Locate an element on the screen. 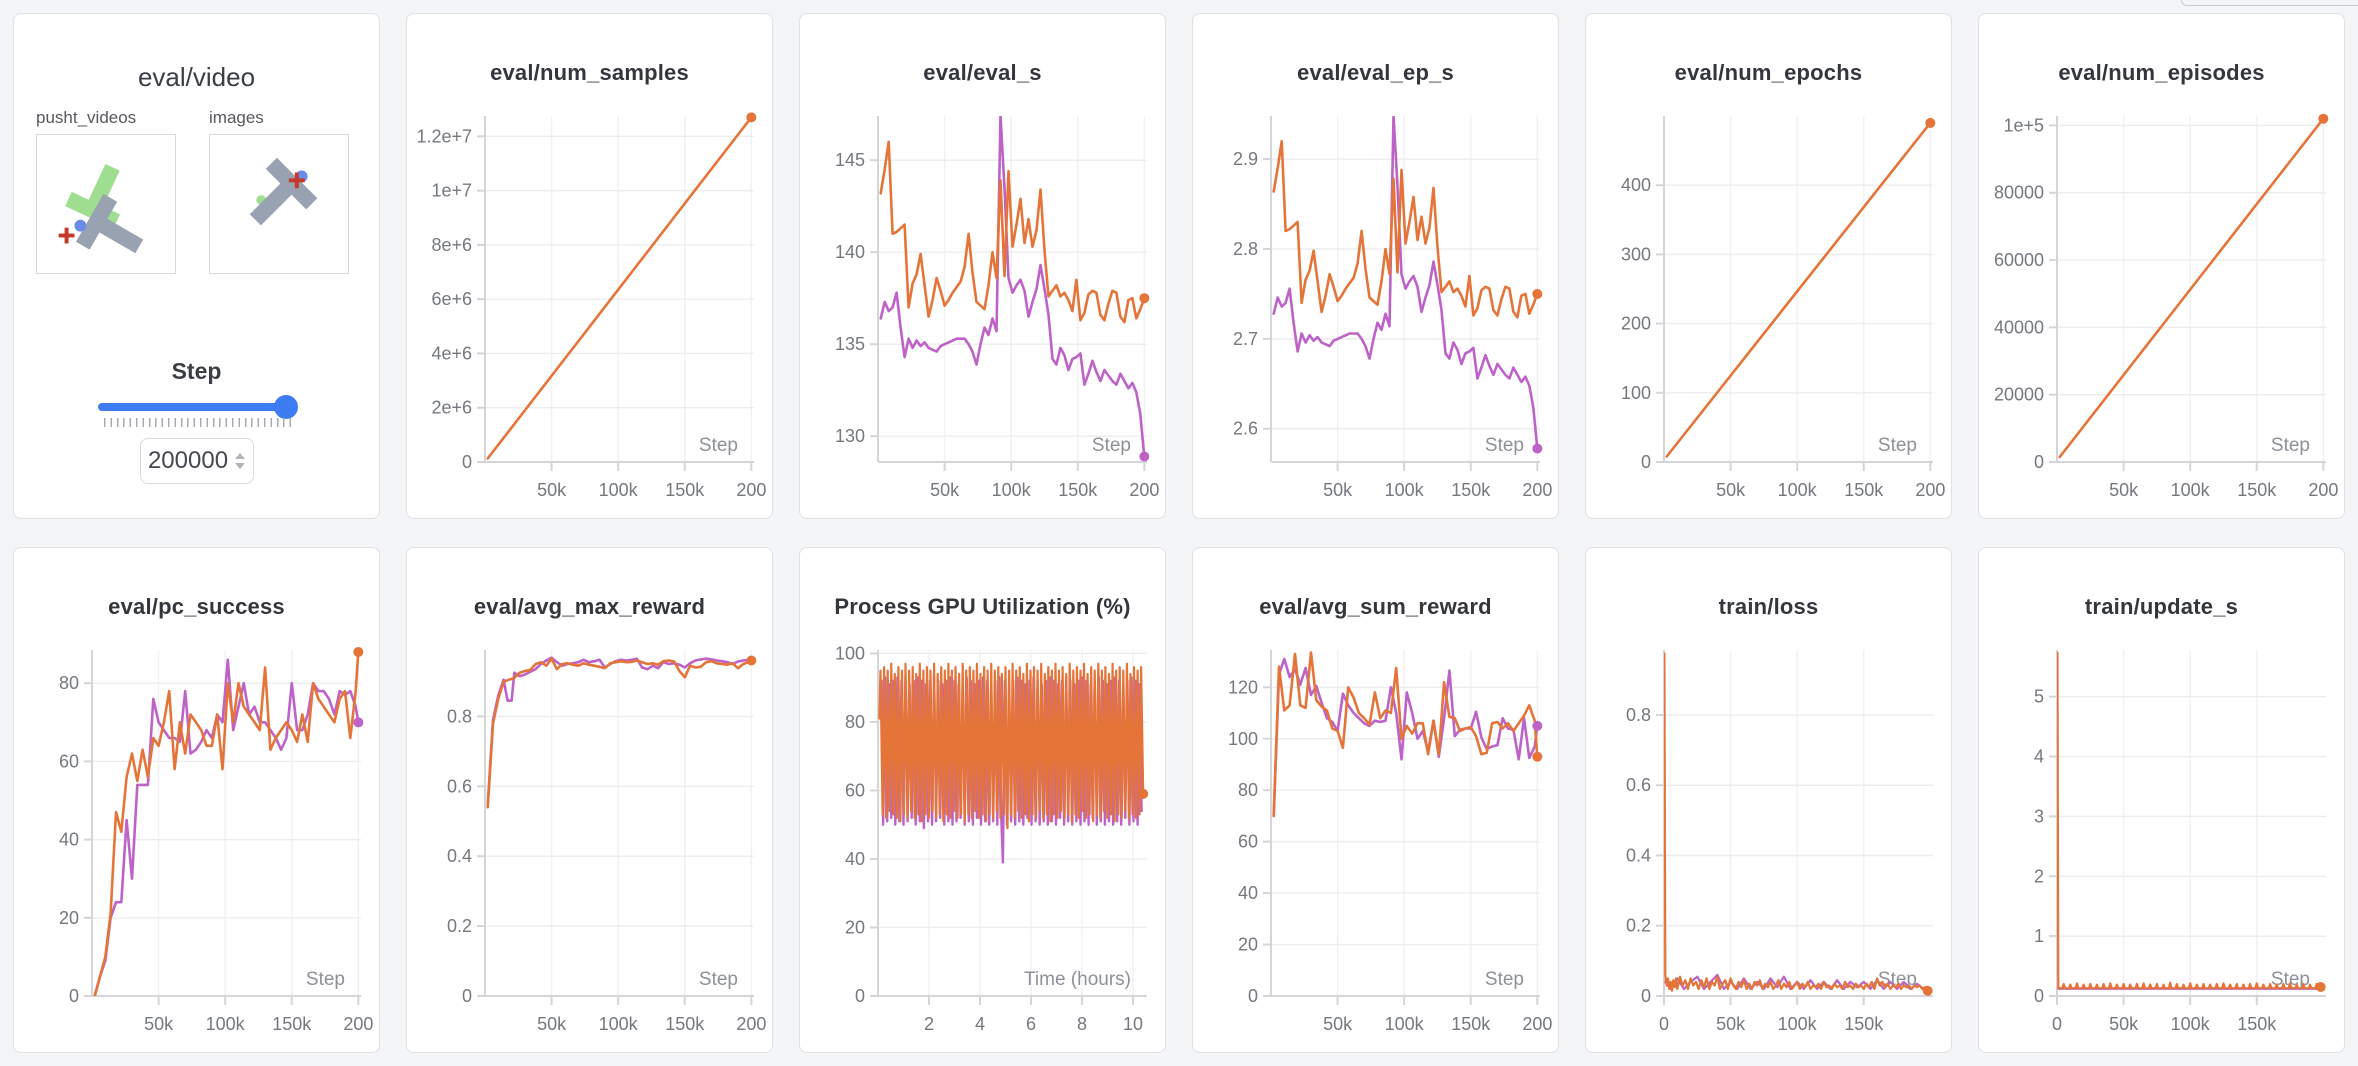 This screenshot has width=2358, height=1066. step-slider is located at coordinates (198, 407).